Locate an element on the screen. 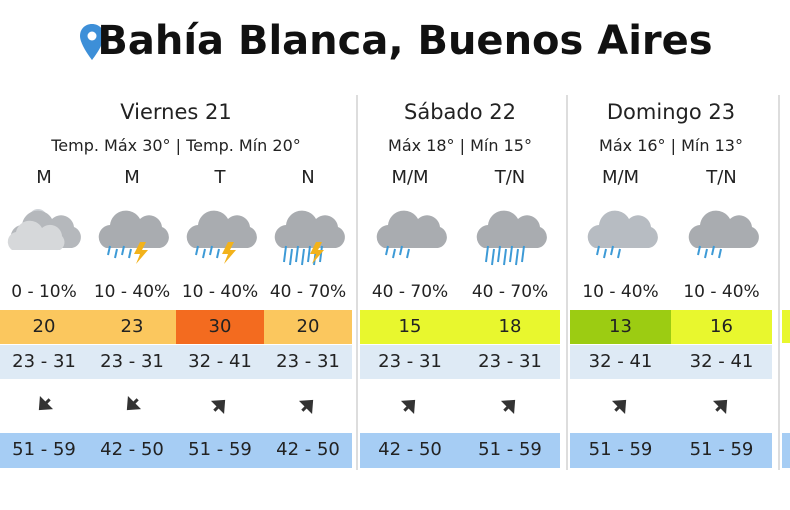 The width and height of the screenshot is (790, 510). period-label: T is located at coordinates (220, 177).